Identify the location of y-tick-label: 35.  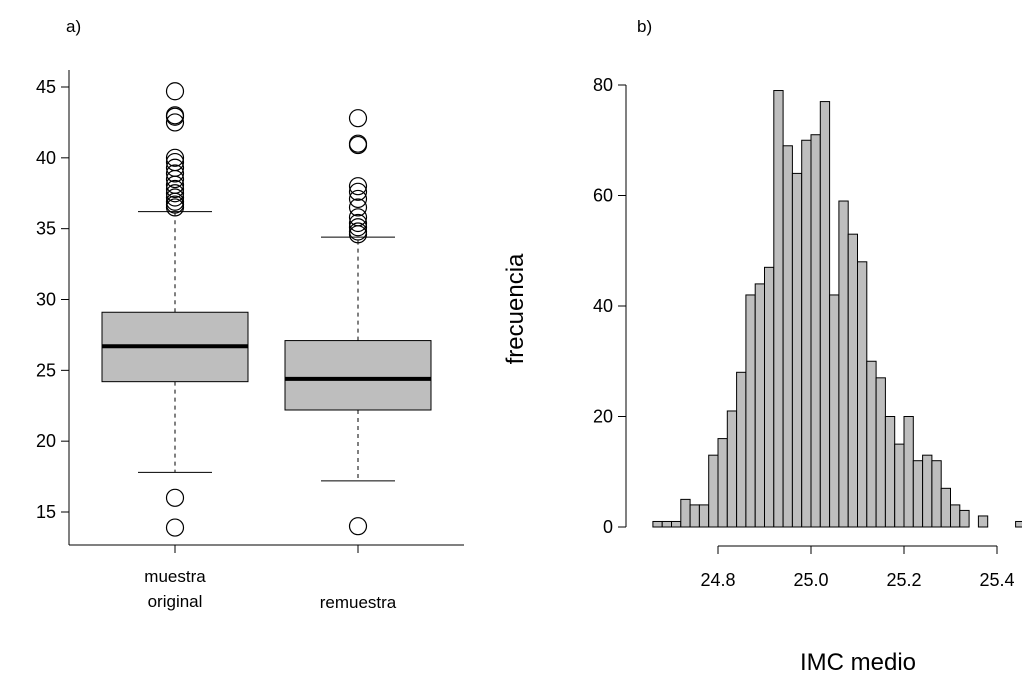
(46, 229).